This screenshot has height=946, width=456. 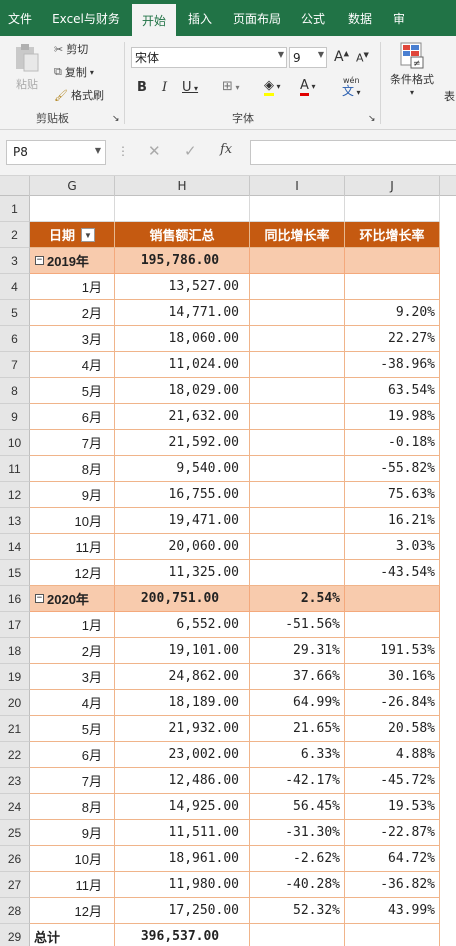 What do you see at coordinates (372, 119) in the screenshot?
I see `font-launcher-icon: ↘` at bounding box center [372, 119].